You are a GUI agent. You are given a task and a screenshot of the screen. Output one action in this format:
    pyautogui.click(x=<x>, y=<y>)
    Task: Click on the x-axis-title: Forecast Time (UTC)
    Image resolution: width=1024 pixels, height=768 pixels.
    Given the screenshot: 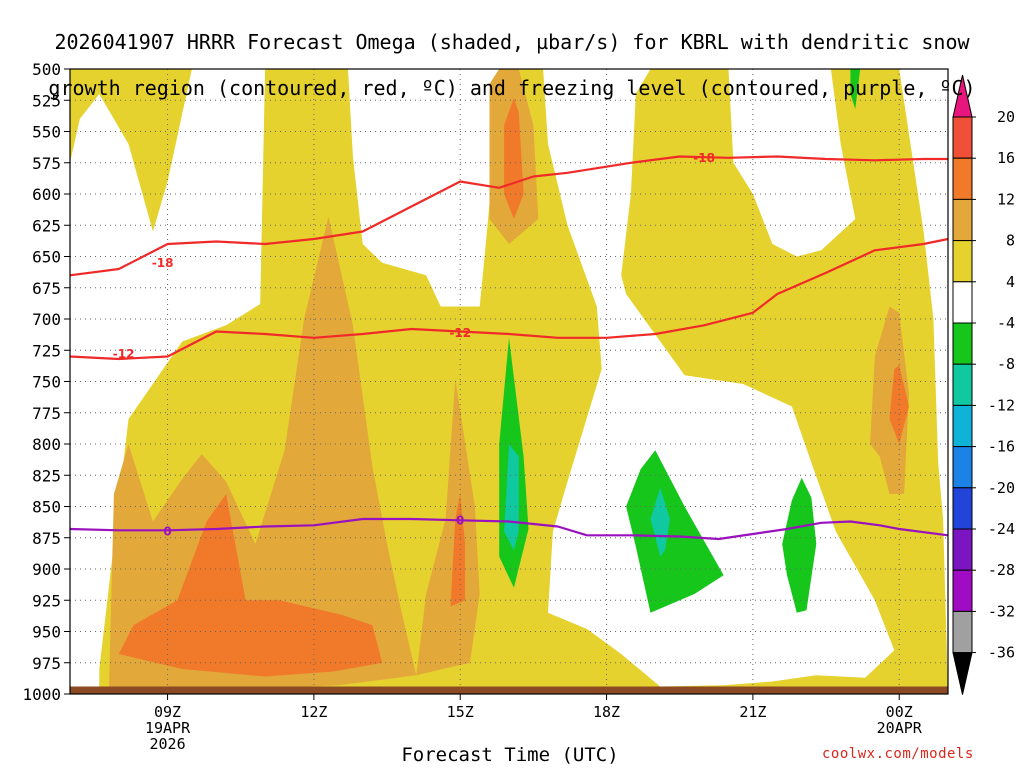 What is the action you would take?
    pyautogui.click(x=510, y=755)
    